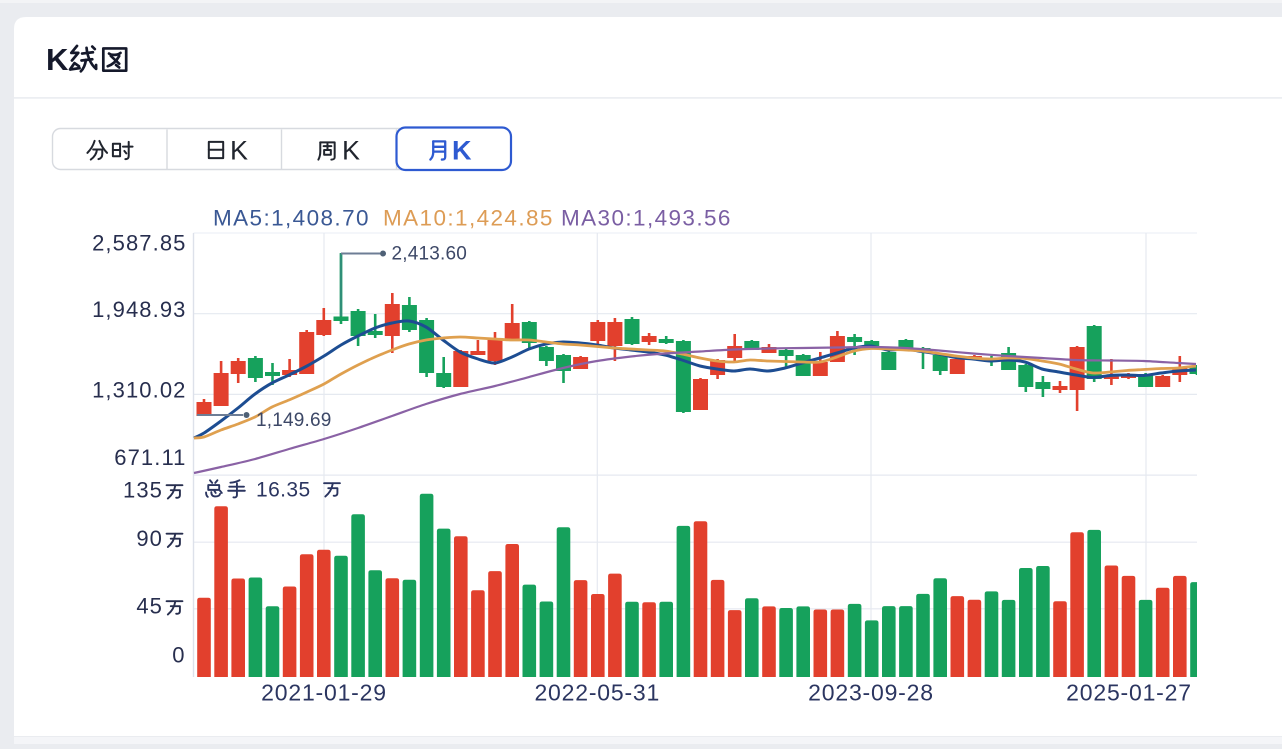 The height and width of the screenshot is (749, 1282). Describe the element at coordinates (139, 243) in the screenshot. I see `svg-text: 2,587.85` at that location.